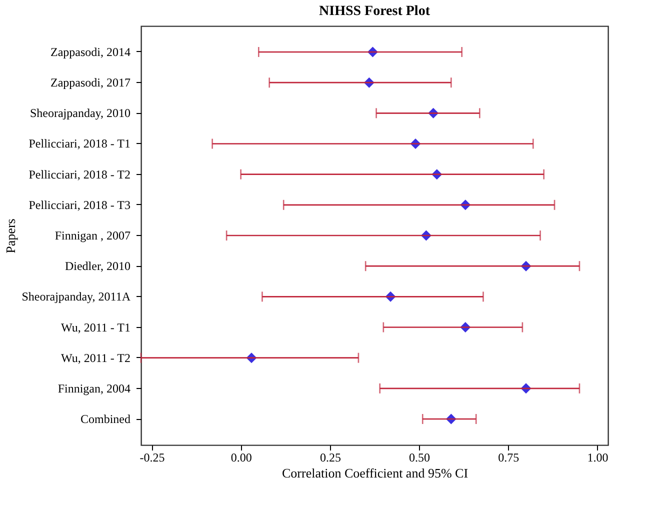  What do you see at coordinates (419, 457) in the screenshot?
I see `x-tick-label: 0.50` at bounding box center [419, 457].